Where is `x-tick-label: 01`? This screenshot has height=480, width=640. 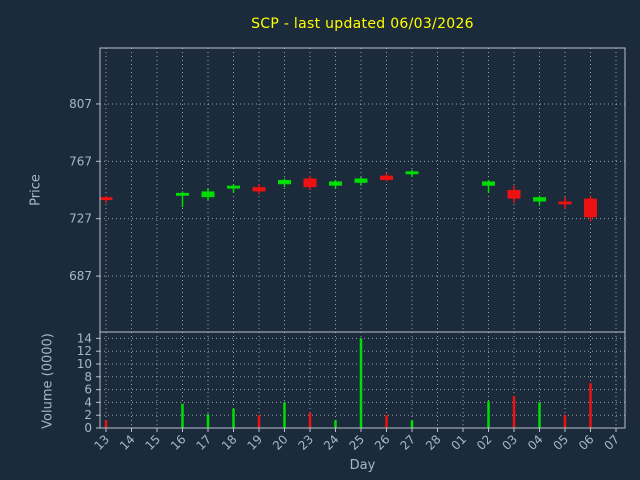
x-tick-label: 01 is located at coordinates (458, 442).